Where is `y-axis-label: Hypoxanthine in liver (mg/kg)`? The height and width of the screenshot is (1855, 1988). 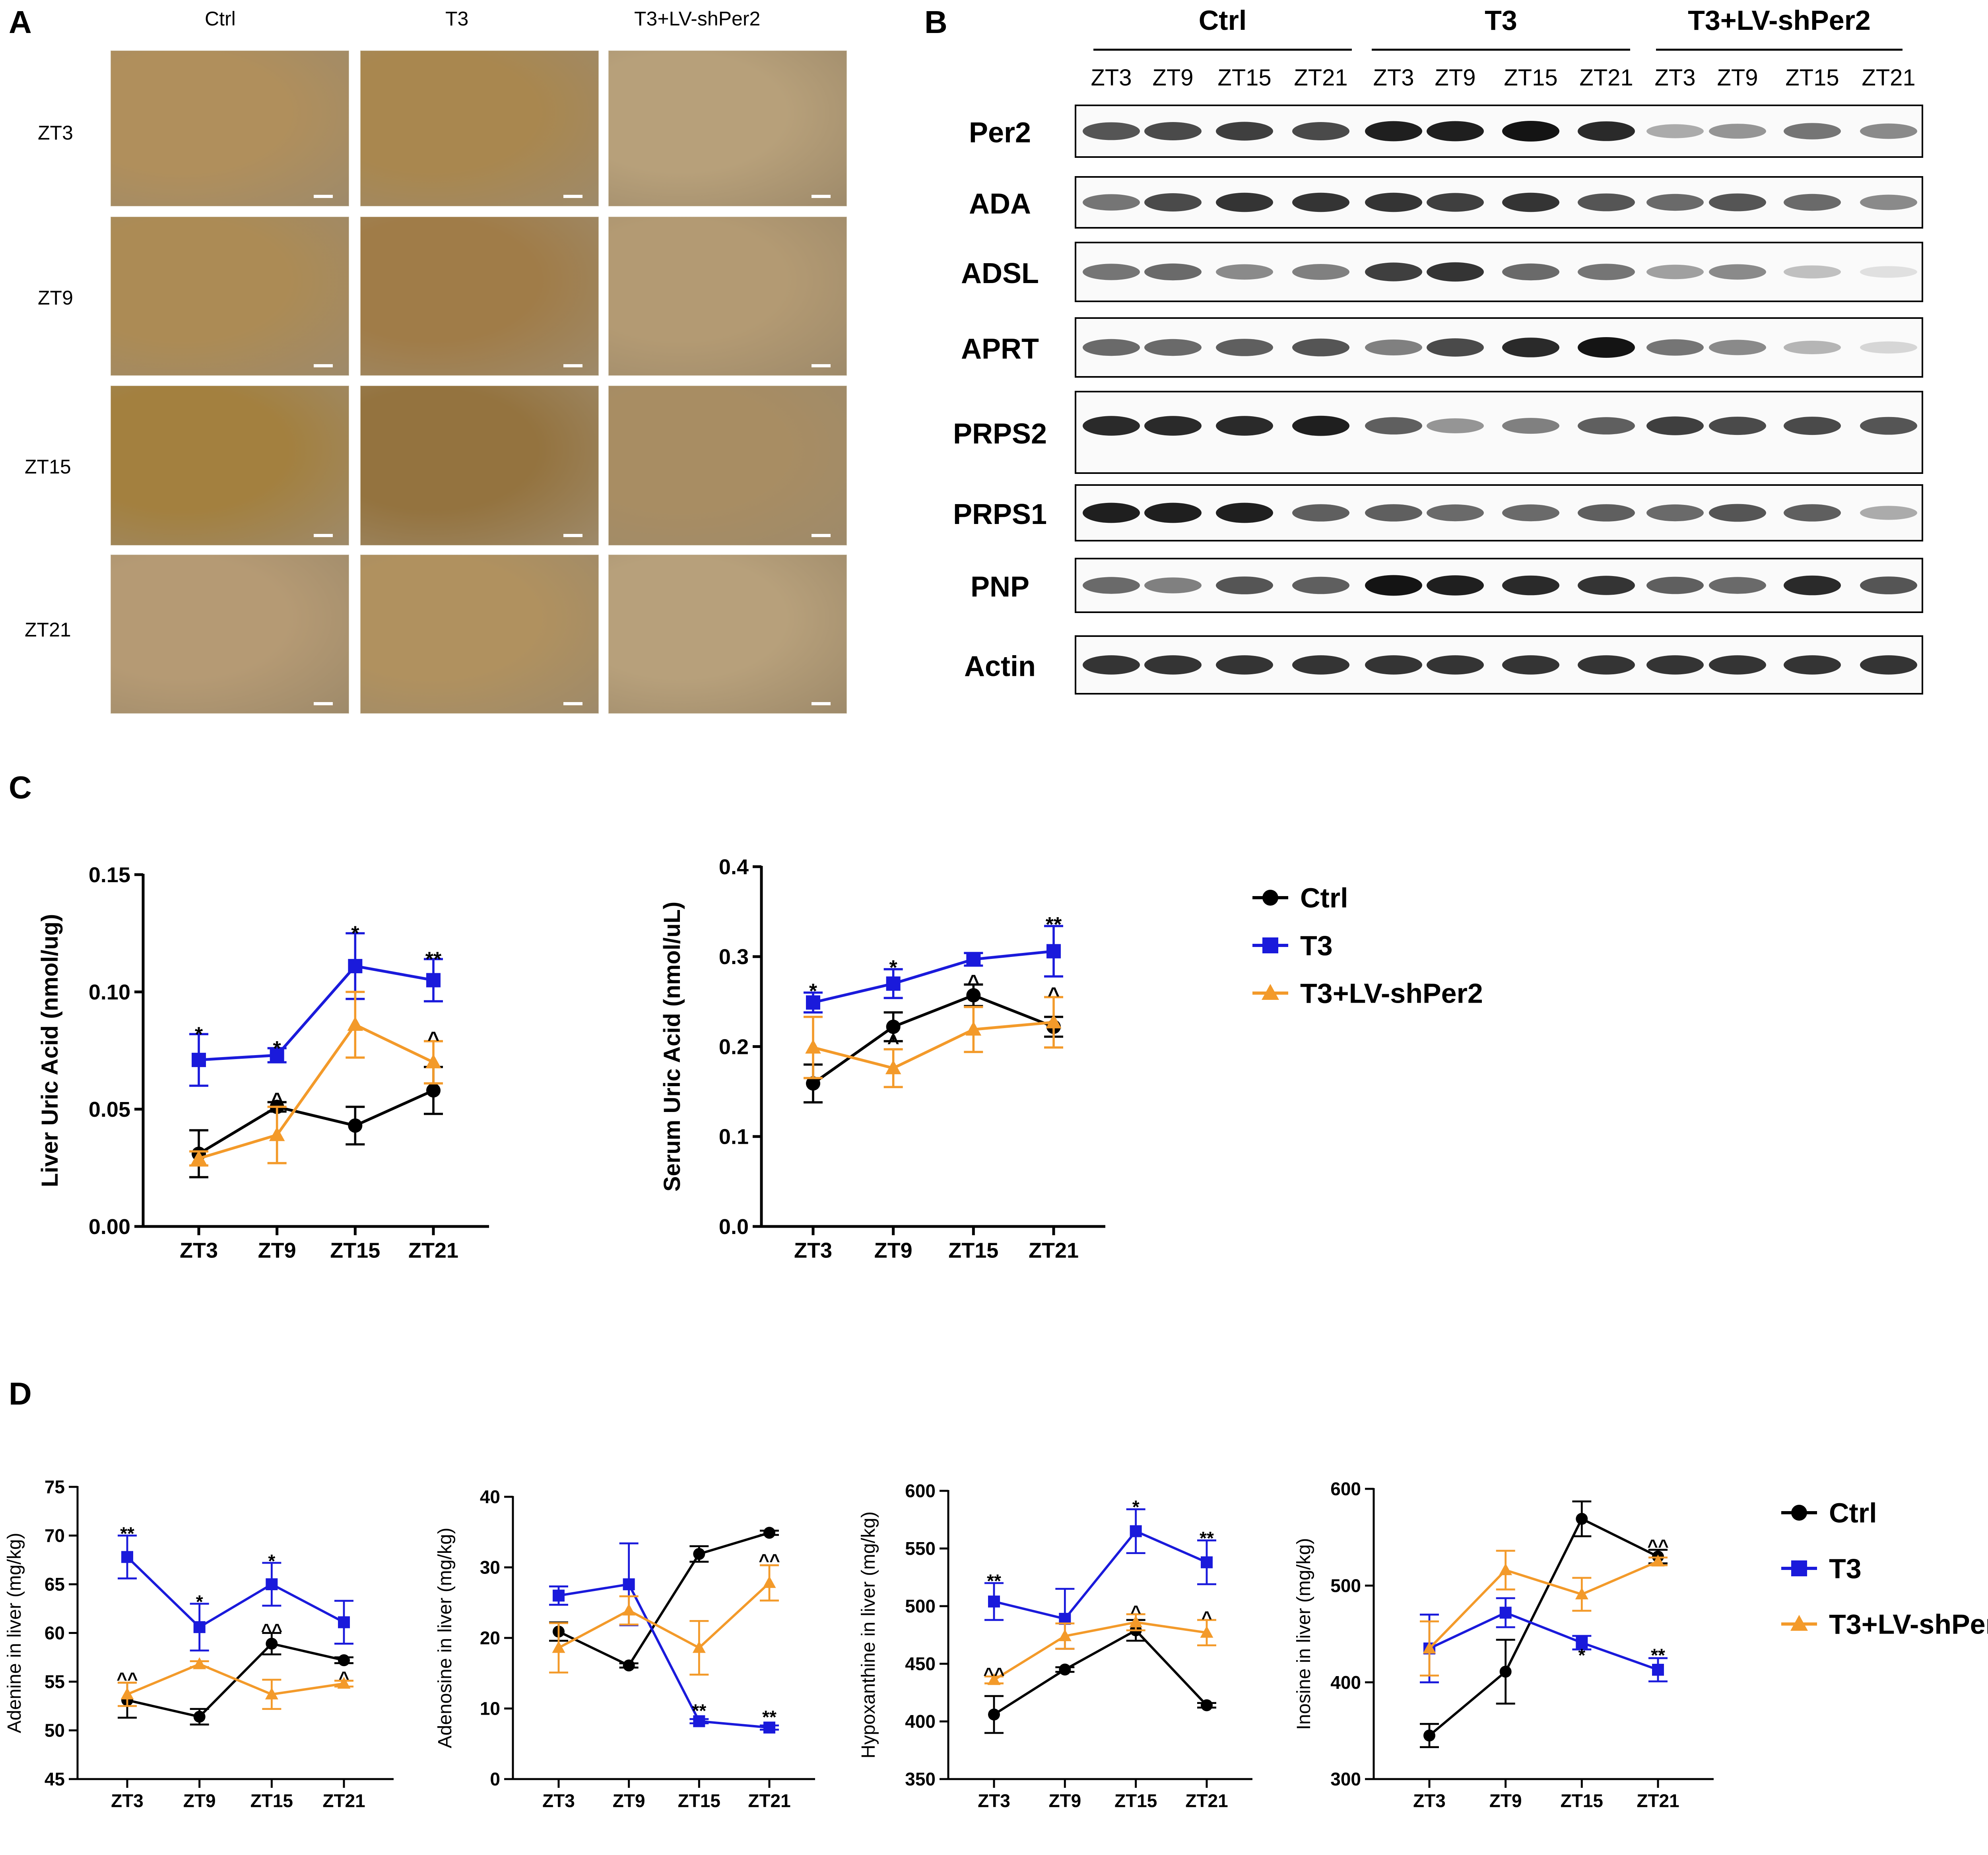
y-axis-label: Hypoxanthine in liver (mg/kg) is located at coordinates (868, 1636).